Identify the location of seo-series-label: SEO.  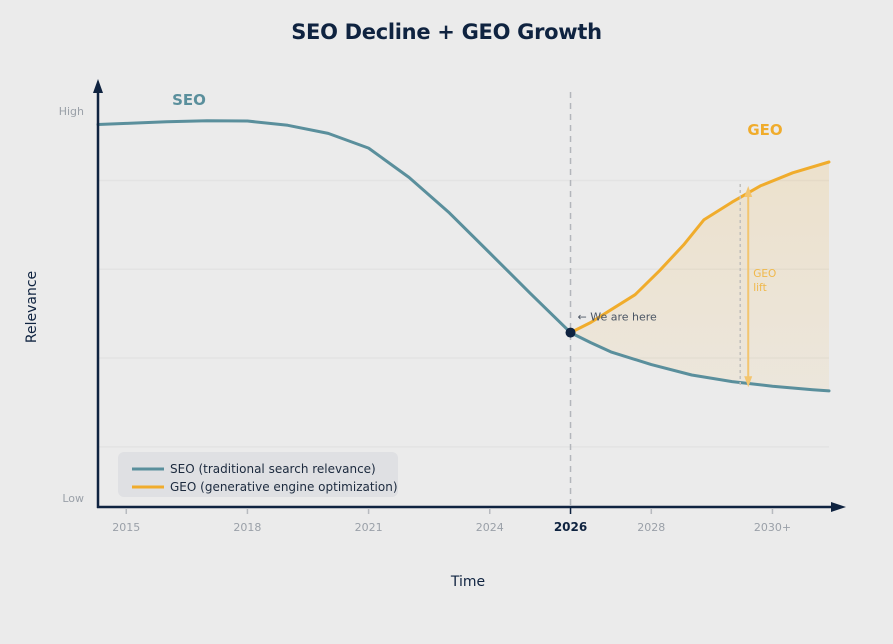
(189, 100).